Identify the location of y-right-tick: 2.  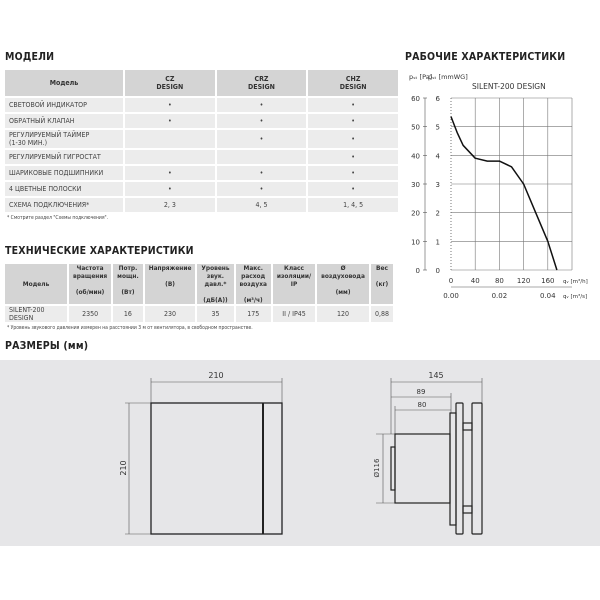
(438, 214).